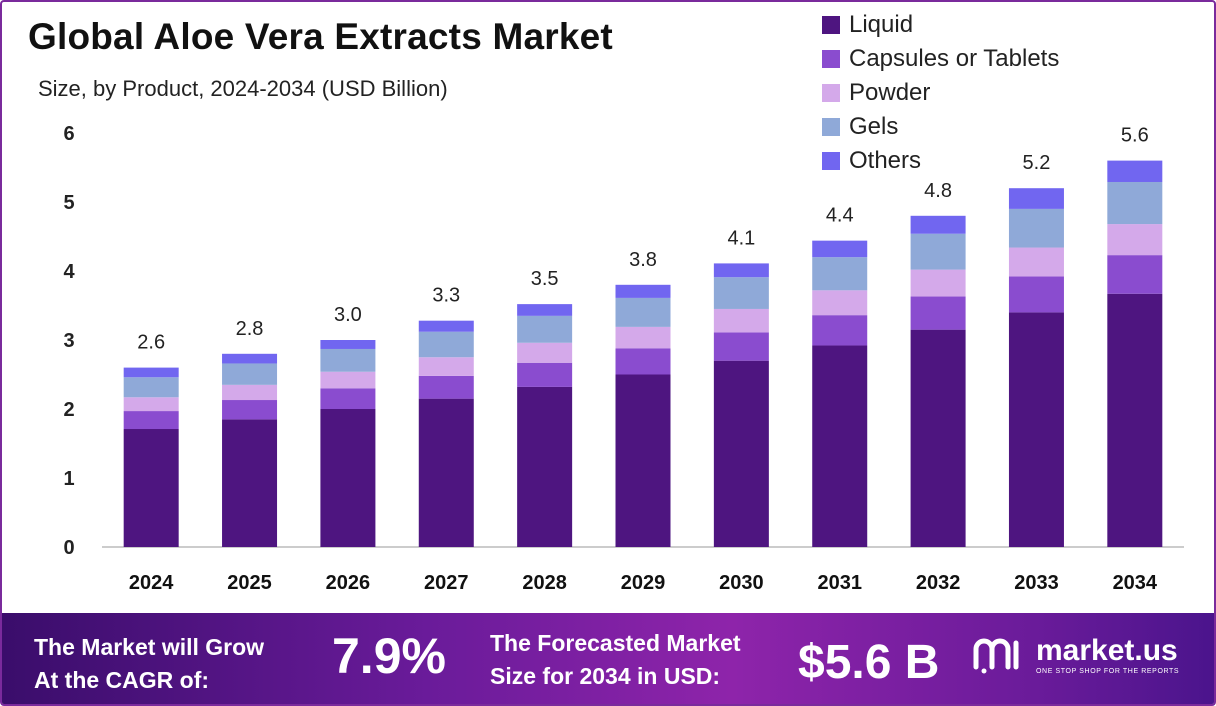  Describe the element at coordinates (1036, 294) in the screenshot. I see `bar-2033-capsules-or-tablets` at that location.